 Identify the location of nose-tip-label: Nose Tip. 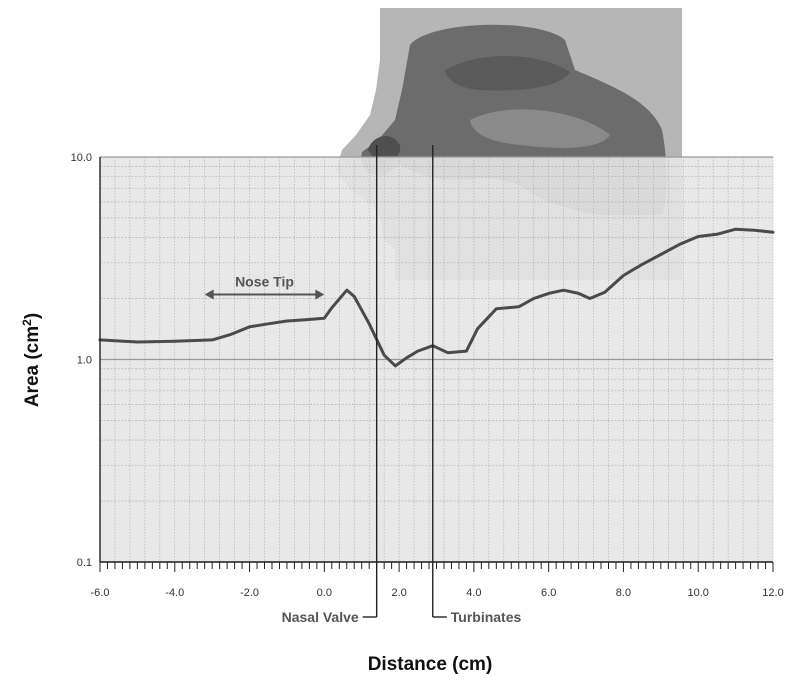
(264, 282).